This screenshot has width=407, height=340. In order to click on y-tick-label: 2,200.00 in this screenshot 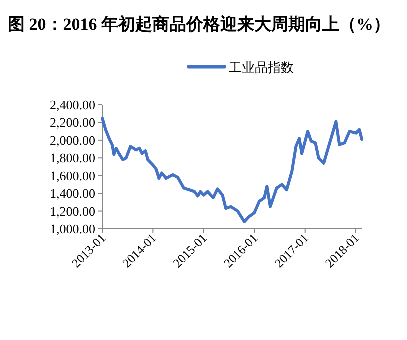, I will do `click(73, 122)`.